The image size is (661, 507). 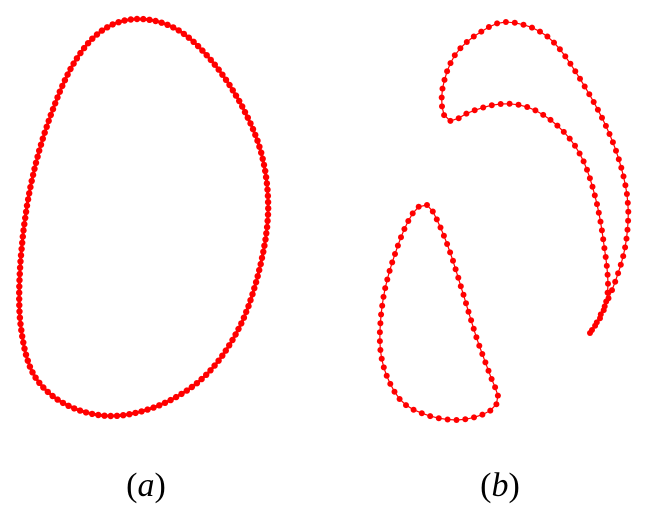 What do you see at coordinates (160, 485) in the screenshot?
I see `panel-a-caption-close: )` at bounding box center [160, 485].